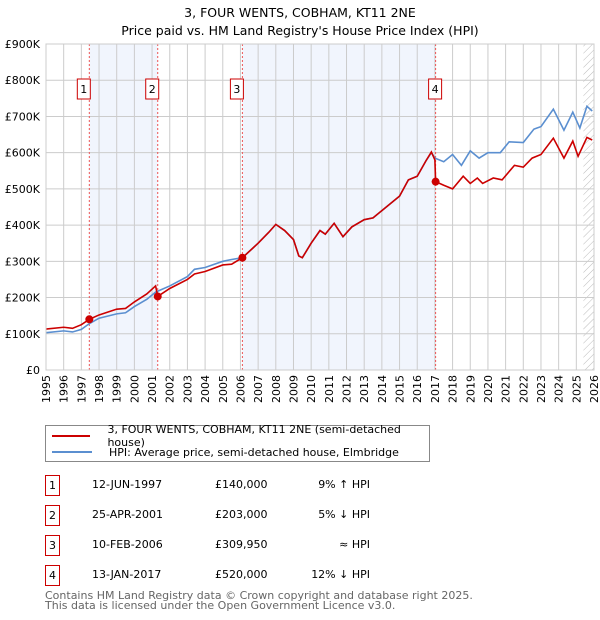  What do you see at coordinates (81, 389) in the screenshot?
I see `x-tick-label: 1997` at bounding box center [81, 389].